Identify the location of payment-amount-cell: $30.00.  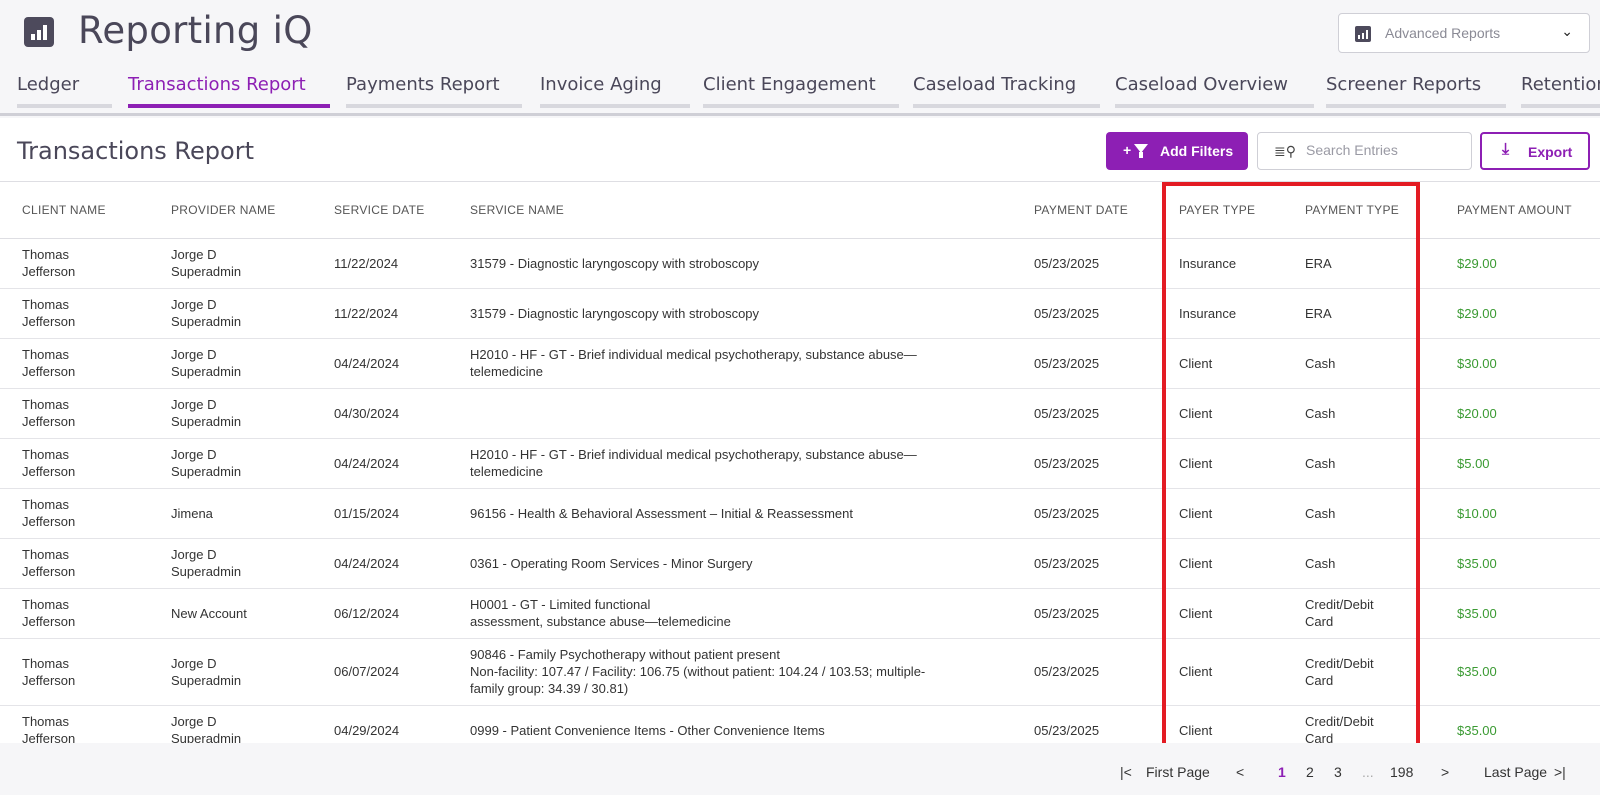
(1517, 363).